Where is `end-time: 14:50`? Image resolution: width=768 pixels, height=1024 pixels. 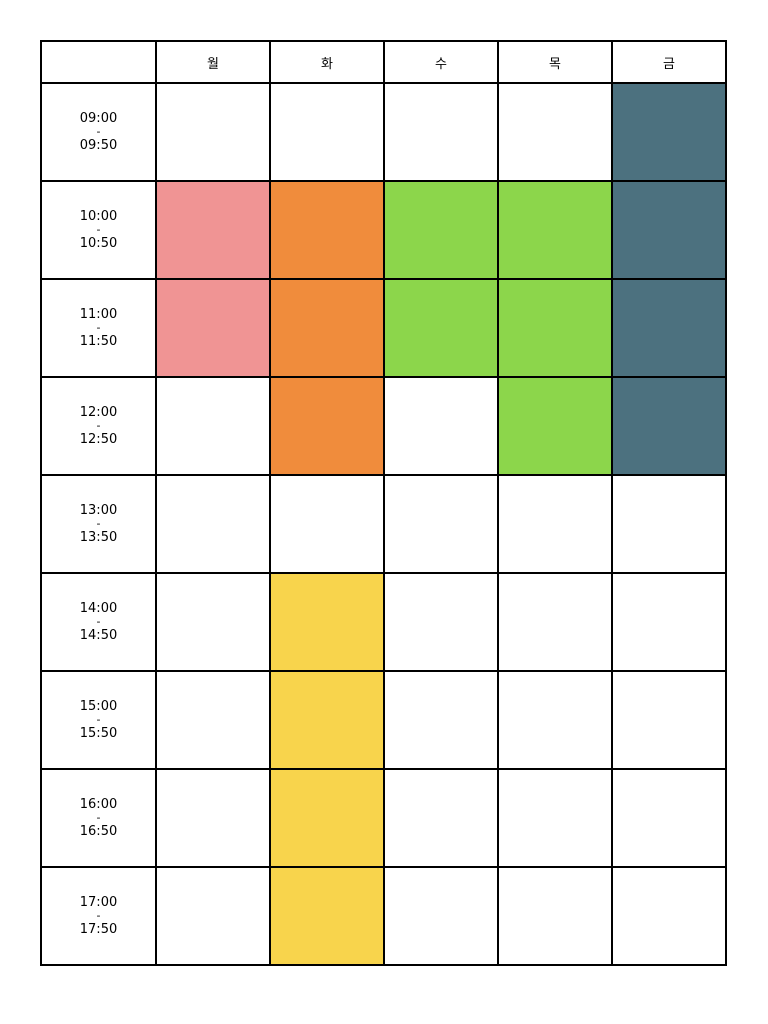
end-time: 14:50 is located at coordinates (98, 635).